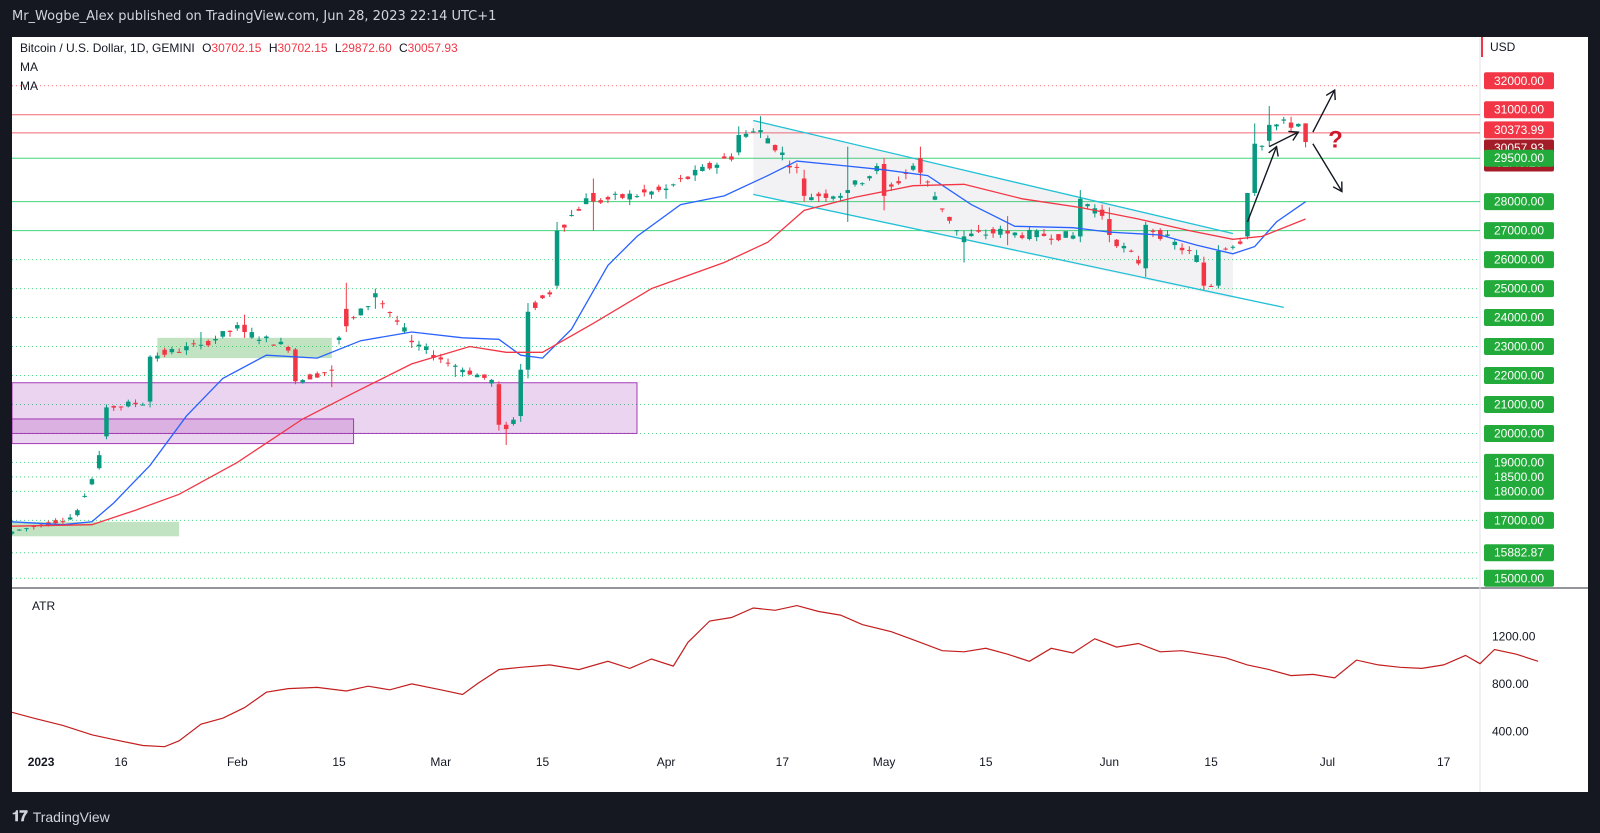 Image resolution: width=1600 pixels, height=833 pixels. What do you see at coordinates (1262, 184) in the screenshot?
I see `arrow-impulse-up` at bounding box center [1262, 184].